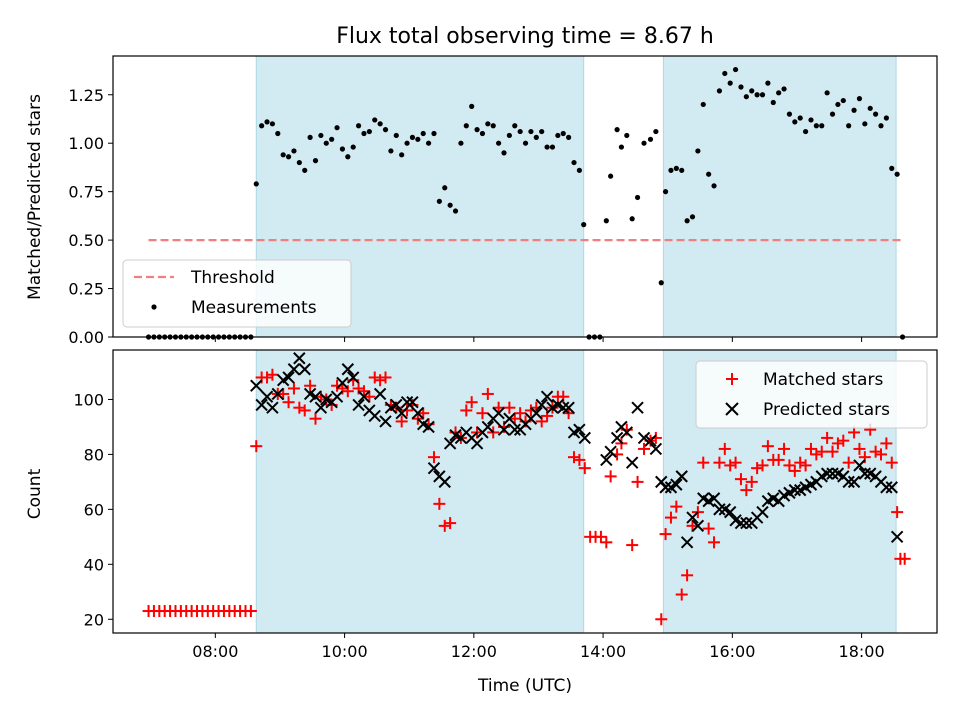  What do you see at coordinates (525, 36) in the screenshot?
I see `chart-title: Flux total observing time = 8.67 h` at bounding box center [525, 36].